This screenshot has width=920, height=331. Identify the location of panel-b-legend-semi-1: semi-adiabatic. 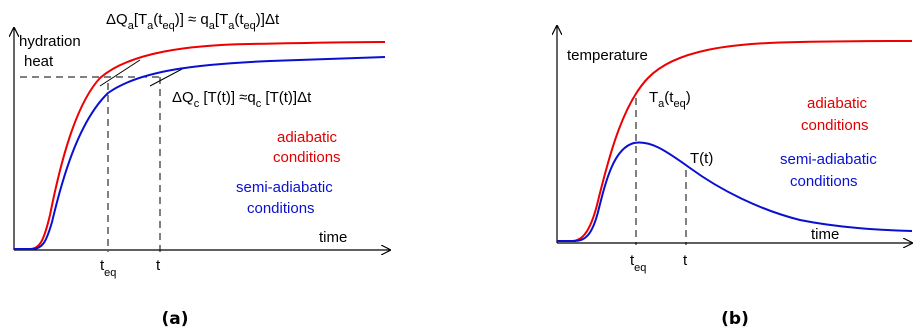
(828, 159).